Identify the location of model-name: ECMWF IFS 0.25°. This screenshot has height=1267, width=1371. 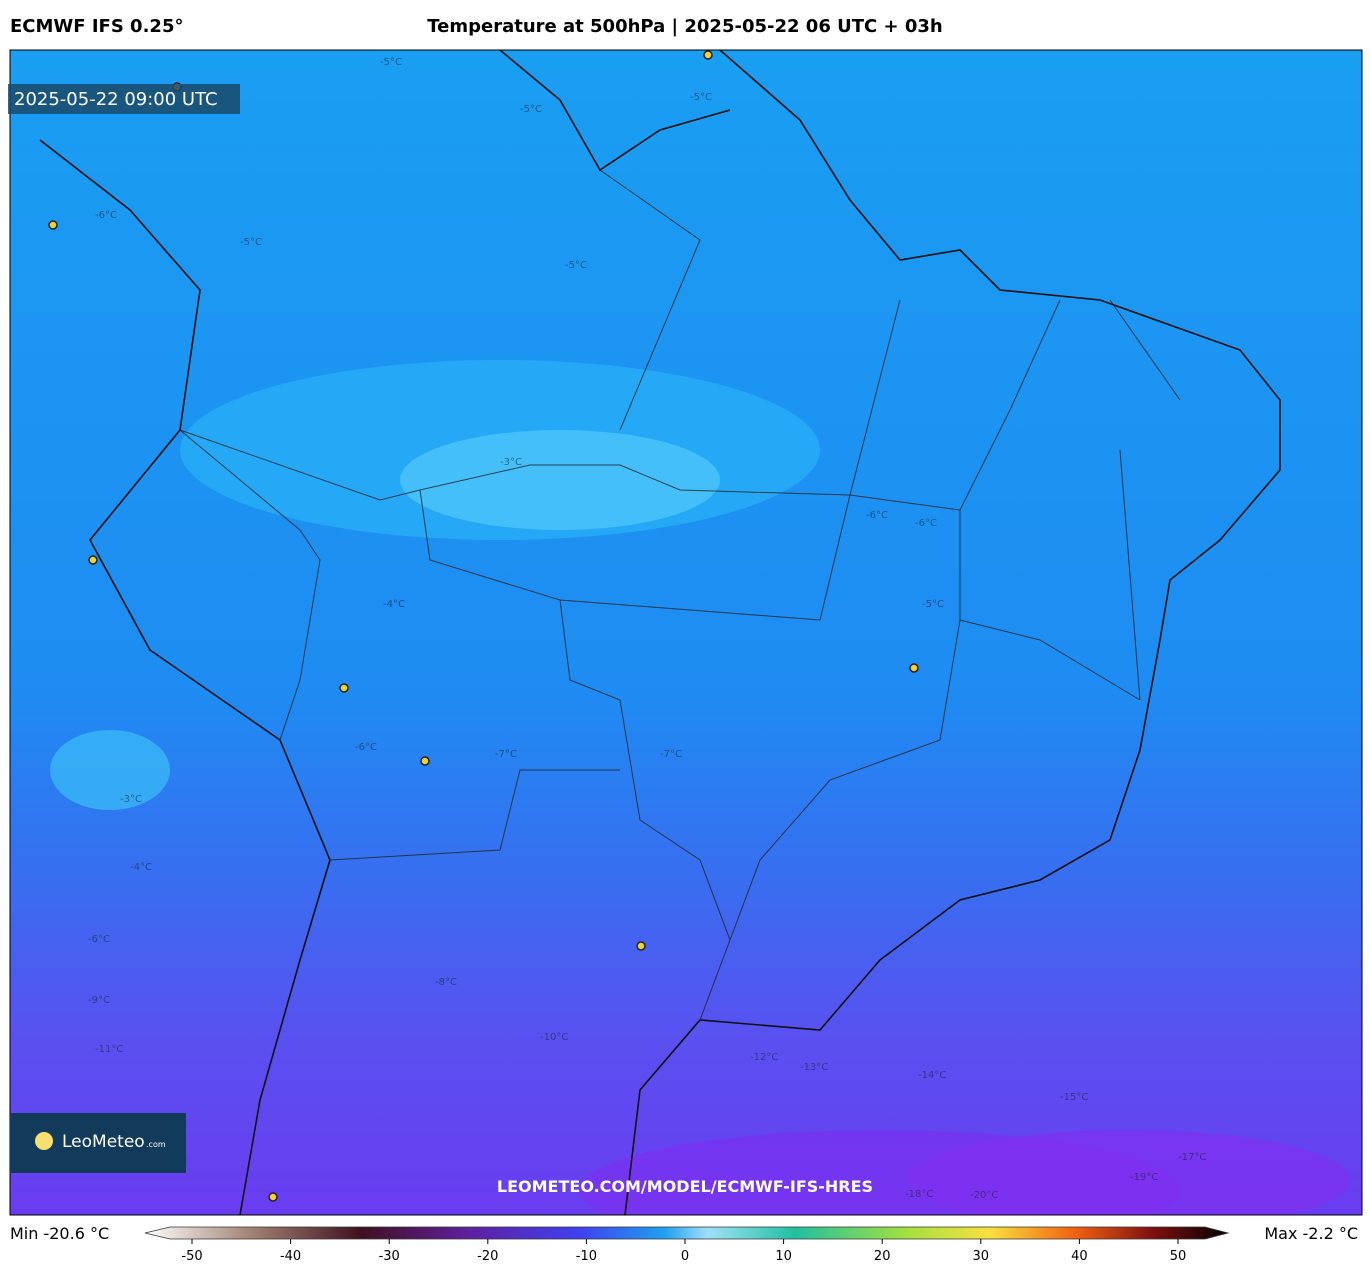
(96, 26).